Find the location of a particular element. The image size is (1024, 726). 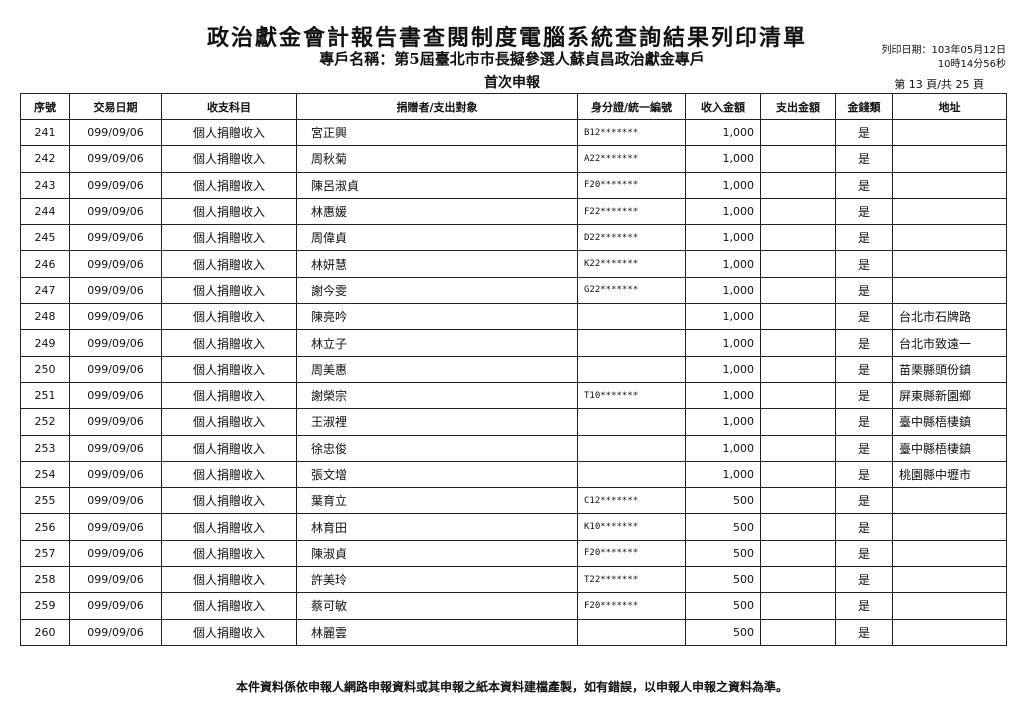

cell-donor: 葉育立 is located at coordinates (437, 501).